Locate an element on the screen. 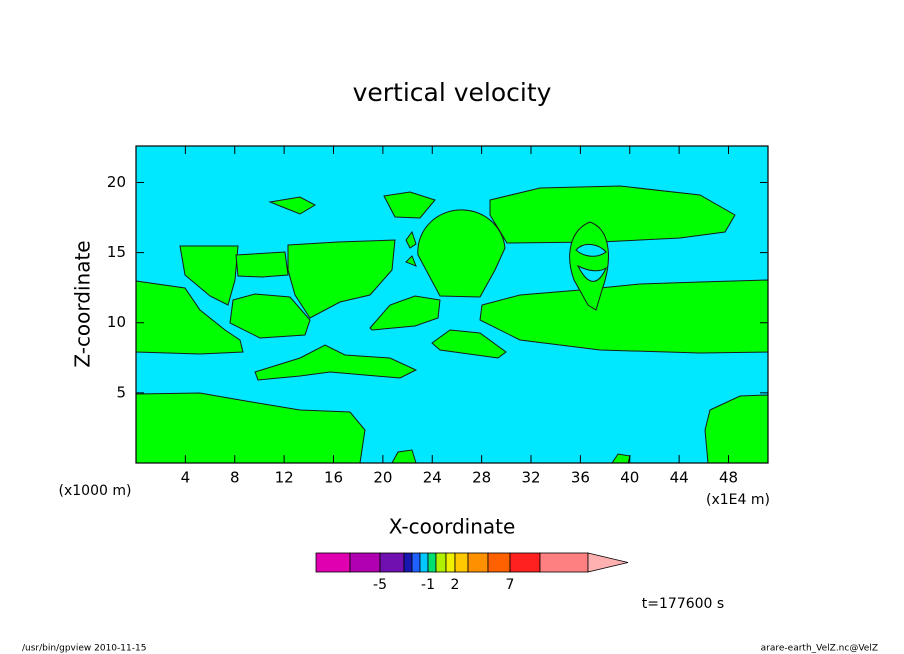 Image resolution: width=904 pixels, height=654 pixels. x-tick-label: 4 is located at coordinates (186, 478).